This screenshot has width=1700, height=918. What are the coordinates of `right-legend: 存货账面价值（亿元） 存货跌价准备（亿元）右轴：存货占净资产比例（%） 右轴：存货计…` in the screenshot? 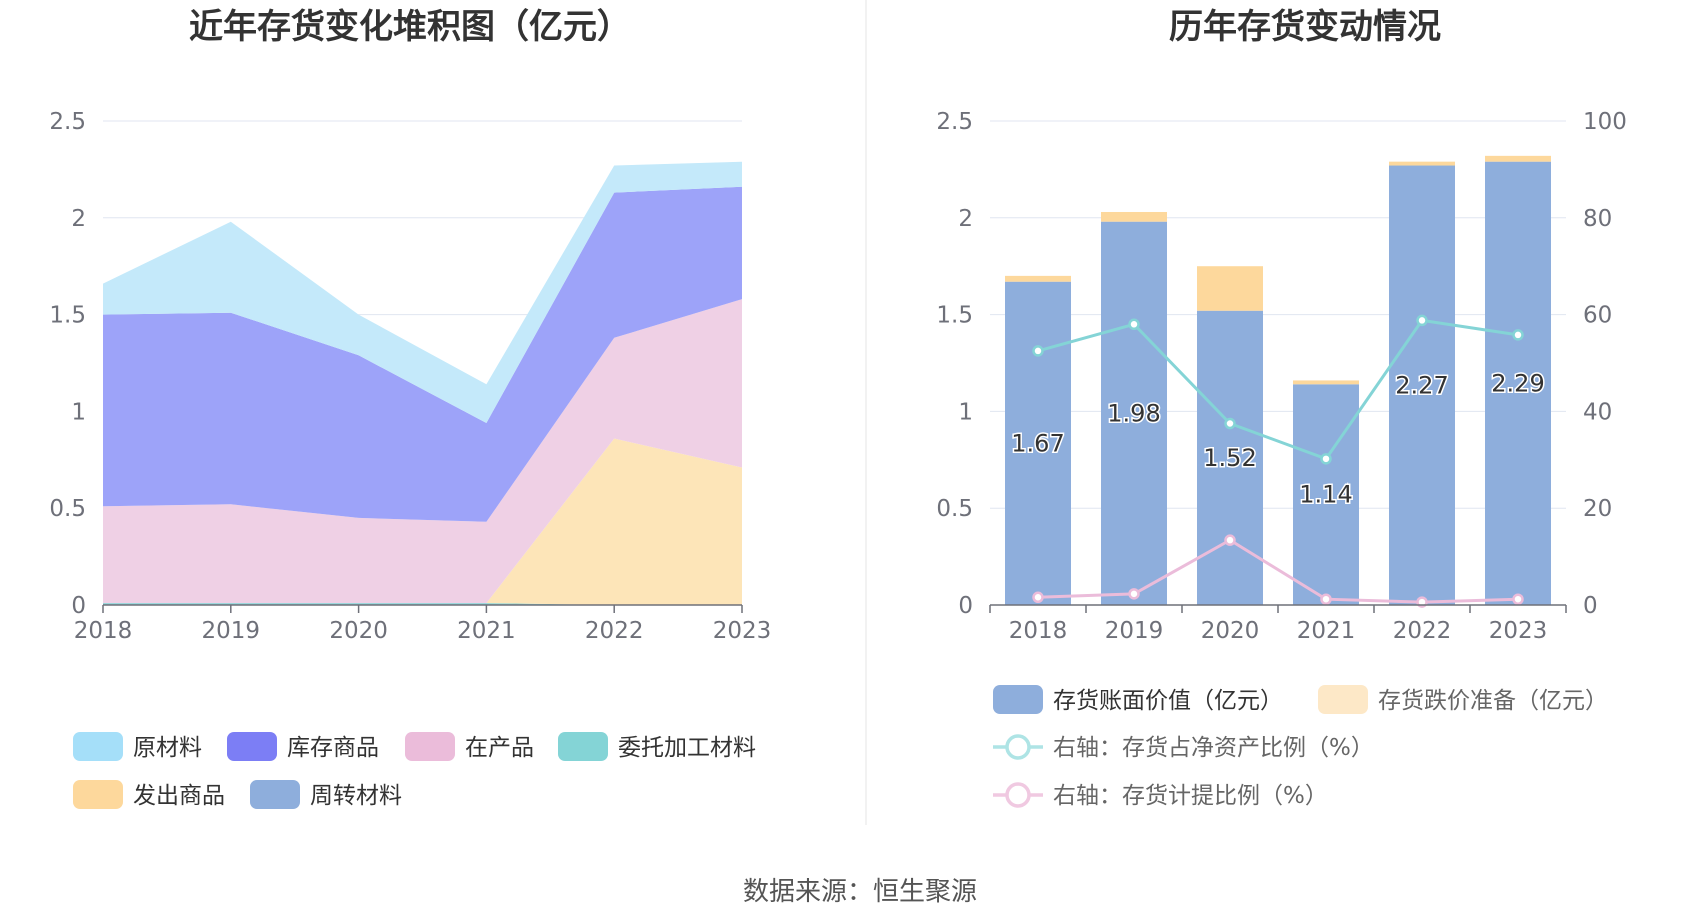 It's located at (1300, 747).